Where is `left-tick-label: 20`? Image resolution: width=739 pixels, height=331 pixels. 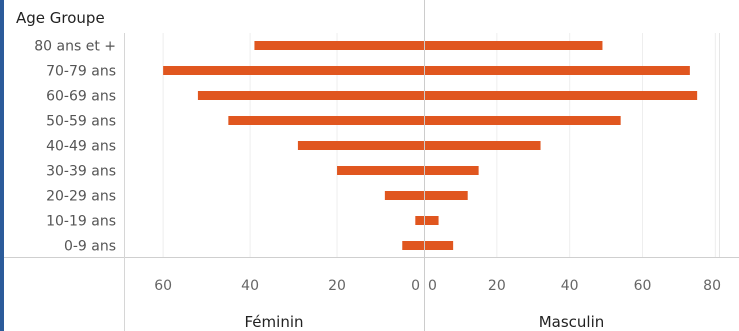
left-tick-label: 20 is located at coordinates (337, 286).